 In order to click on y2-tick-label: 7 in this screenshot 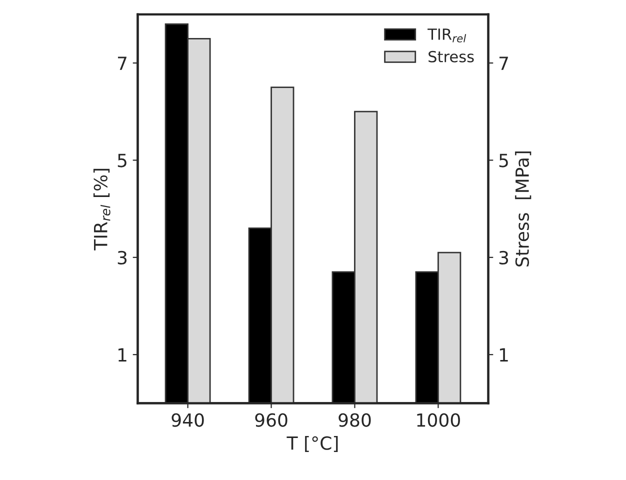, I will do `click(503, 63)`.